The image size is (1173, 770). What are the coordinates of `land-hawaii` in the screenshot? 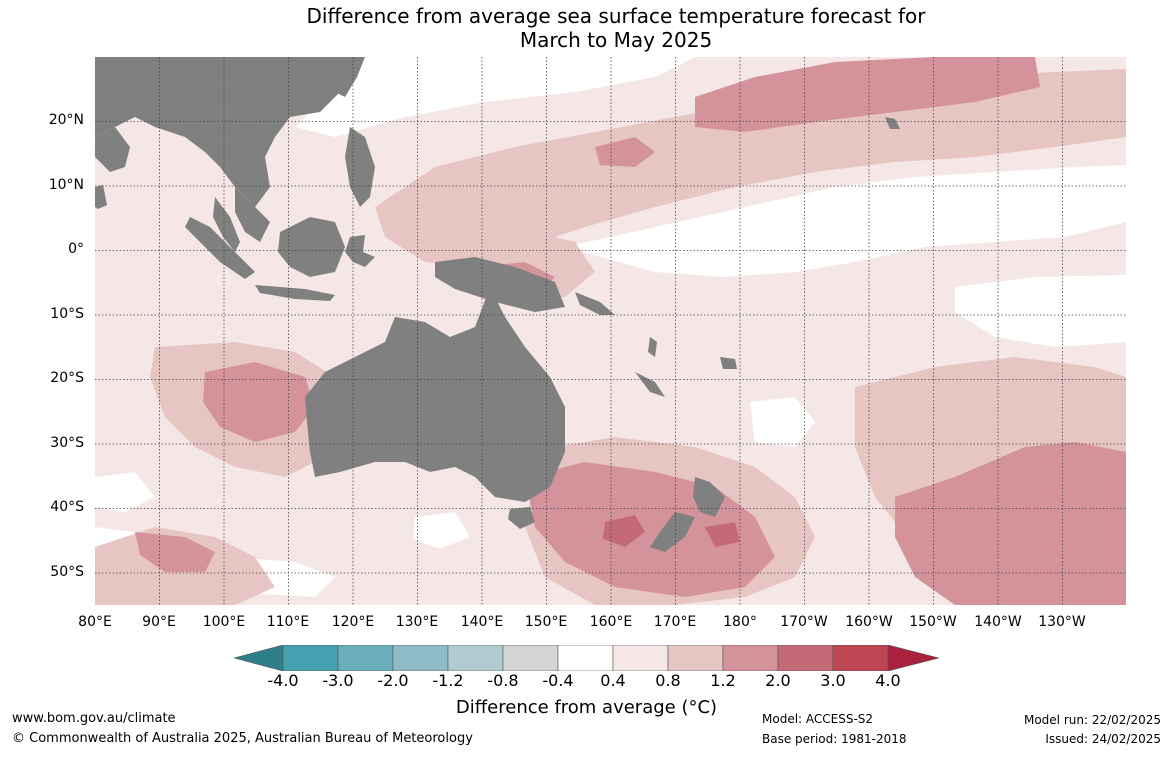 It's located at (892, 123).